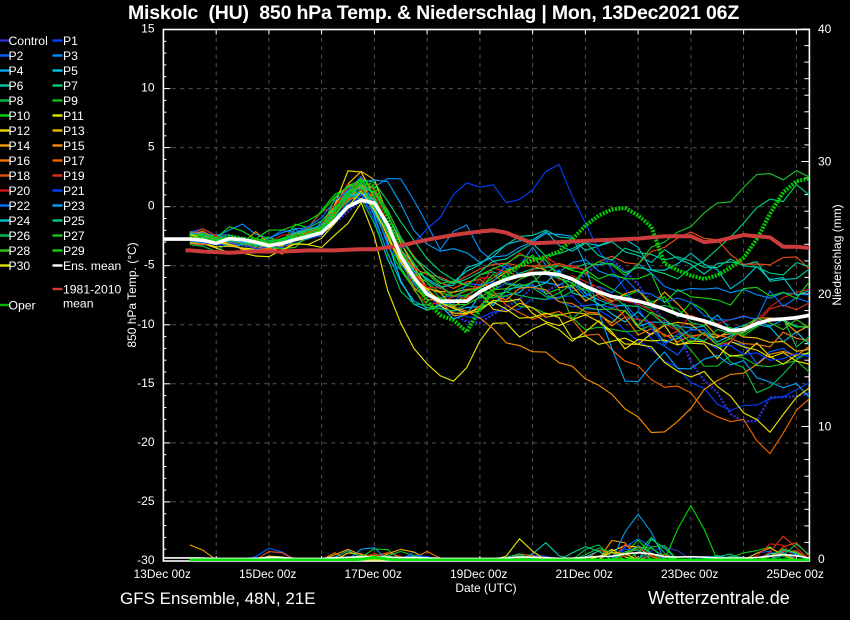 The width and height of the screenshot is (850, 620). What do you see at coordinates (74, 206) in the screenshot?
I see `svg-text: P23` at bounding box center [74, 206].